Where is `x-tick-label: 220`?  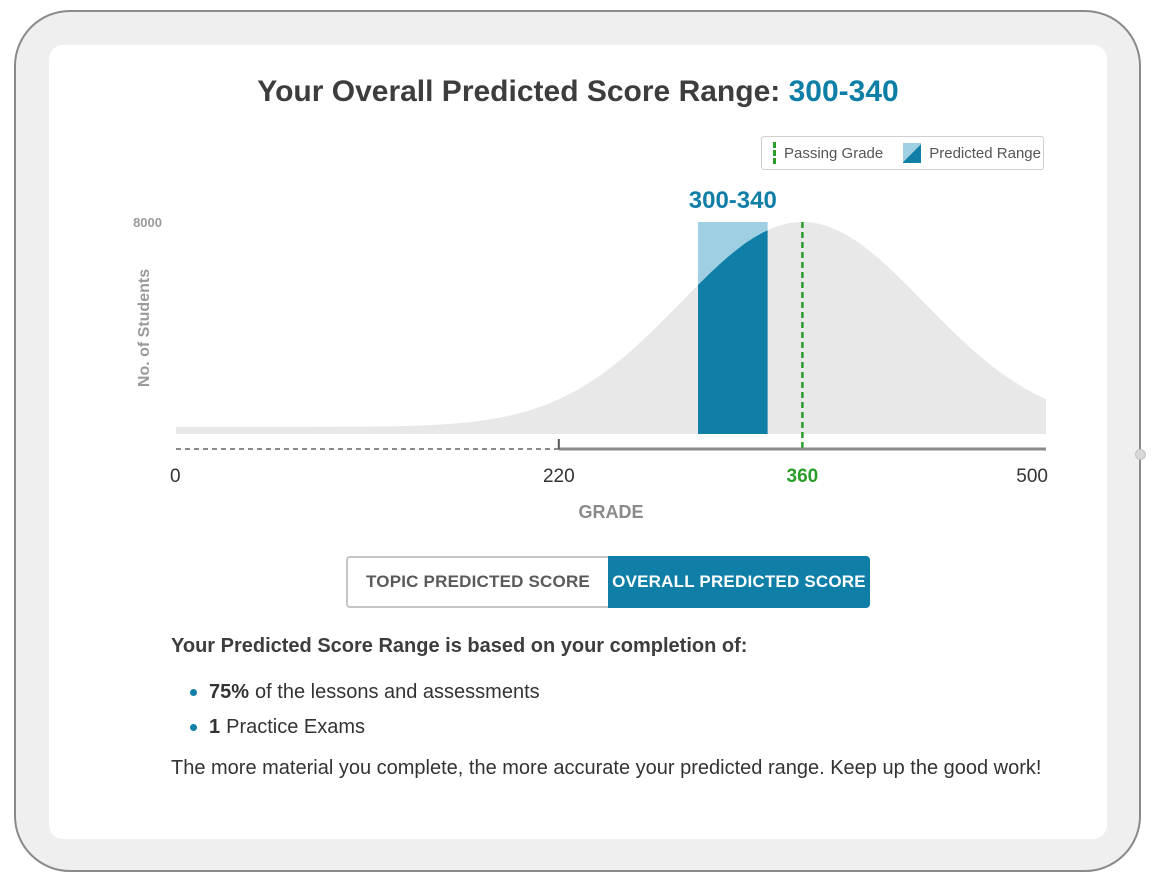
x-tick-label: 220 is located at coordinates (559, 476).